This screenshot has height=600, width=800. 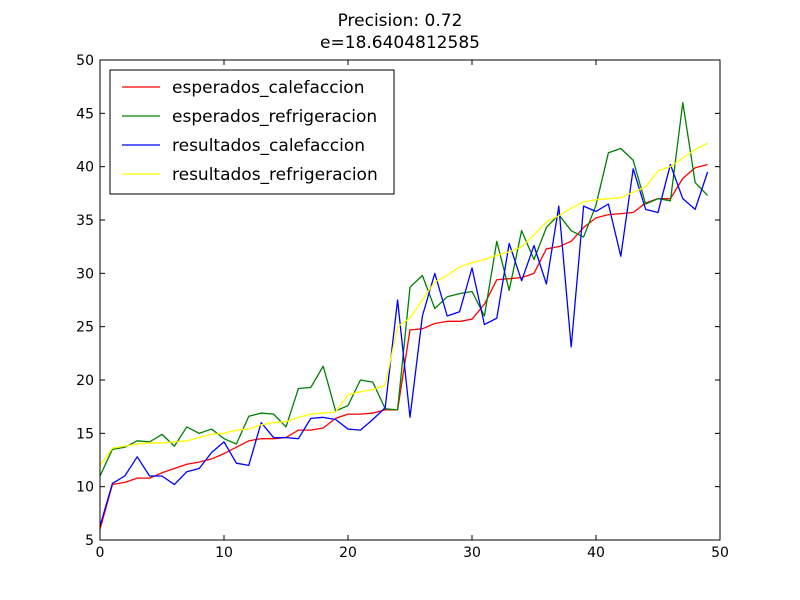 What do you see at coordinates (348, 553) in the screenshot?
I see `x-tick-label: 20` at bounding box center [348, 553].